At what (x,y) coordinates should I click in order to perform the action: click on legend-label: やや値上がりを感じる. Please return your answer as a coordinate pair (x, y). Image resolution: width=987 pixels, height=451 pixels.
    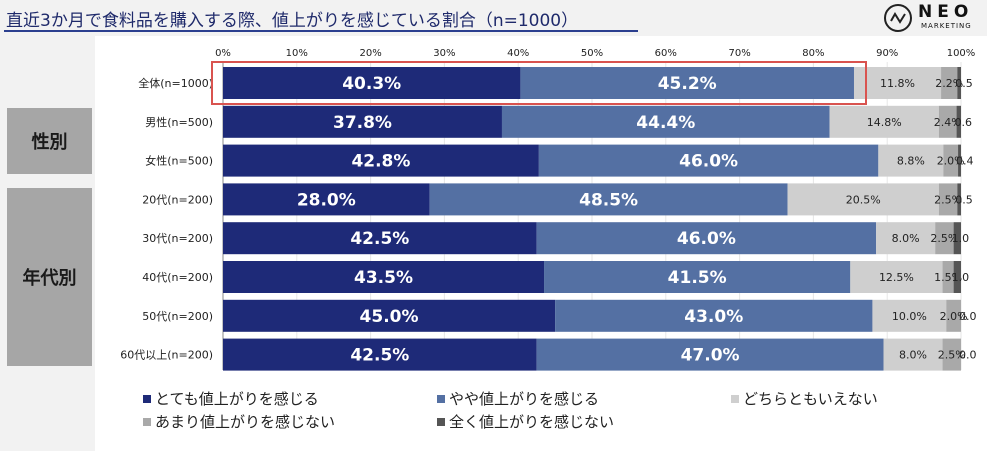
    Looking at the image, I should click on (524, 399).